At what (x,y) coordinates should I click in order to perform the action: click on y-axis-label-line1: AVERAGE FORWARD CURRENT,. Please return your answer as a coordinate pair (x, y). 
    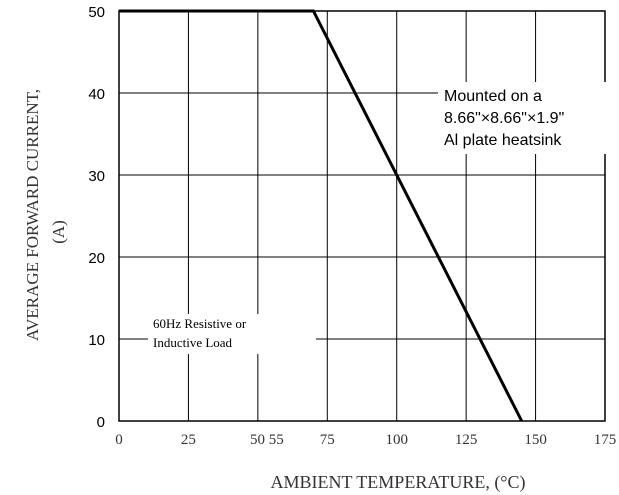
    Looking at the image, I should click on (32, 215).